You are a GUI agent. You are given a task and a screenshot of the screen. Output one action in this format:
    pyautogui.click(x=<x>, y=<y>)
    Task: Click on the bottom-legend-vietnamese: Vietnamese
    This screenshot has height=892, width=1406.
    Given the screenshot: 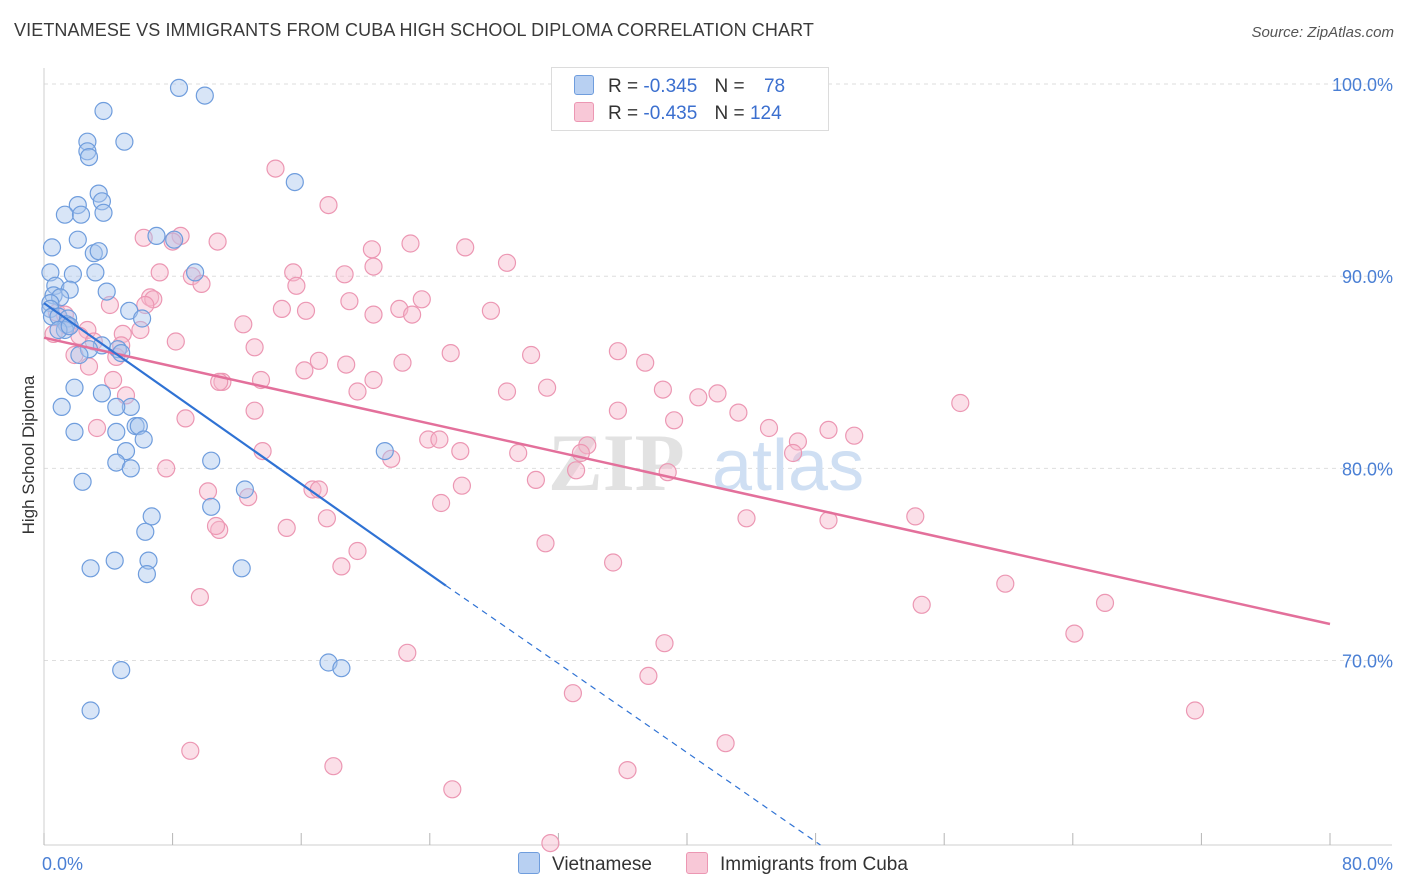 What is the action you would take?
    pyautogui.click(x=585, y=864)
    